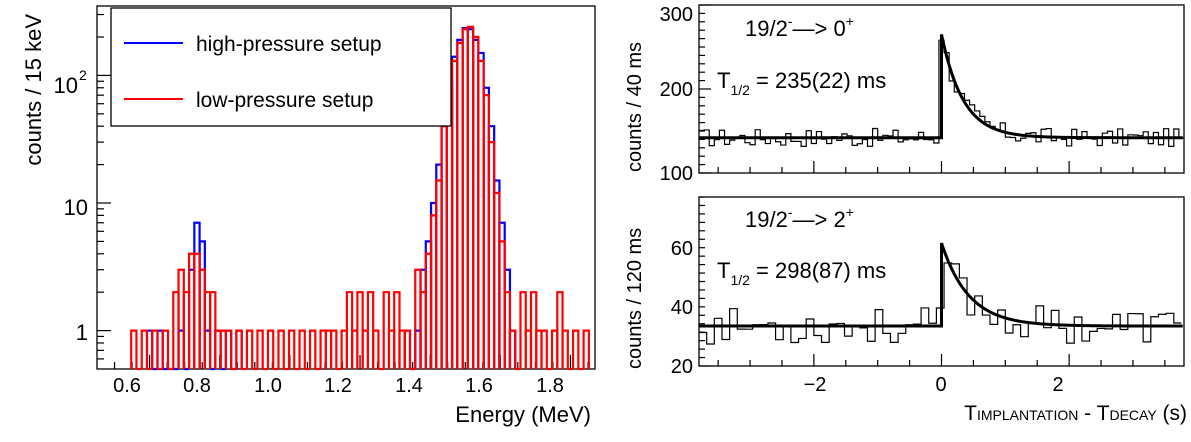 The width and height of the screenshot is (1191, 442). What do you see at coordinates (268, 386) in the screenshot?
I see `energy-x-tick-label: 1.0` at bounding box center [268, 386].